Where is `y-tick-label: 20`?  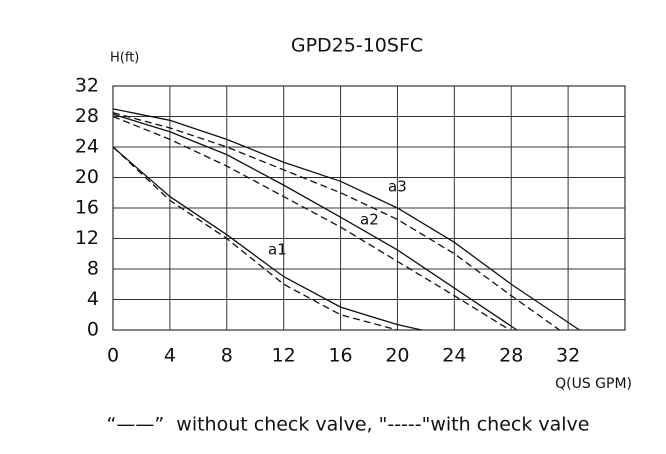
y-tick-label: 20 is located at coordinates (87, 177).